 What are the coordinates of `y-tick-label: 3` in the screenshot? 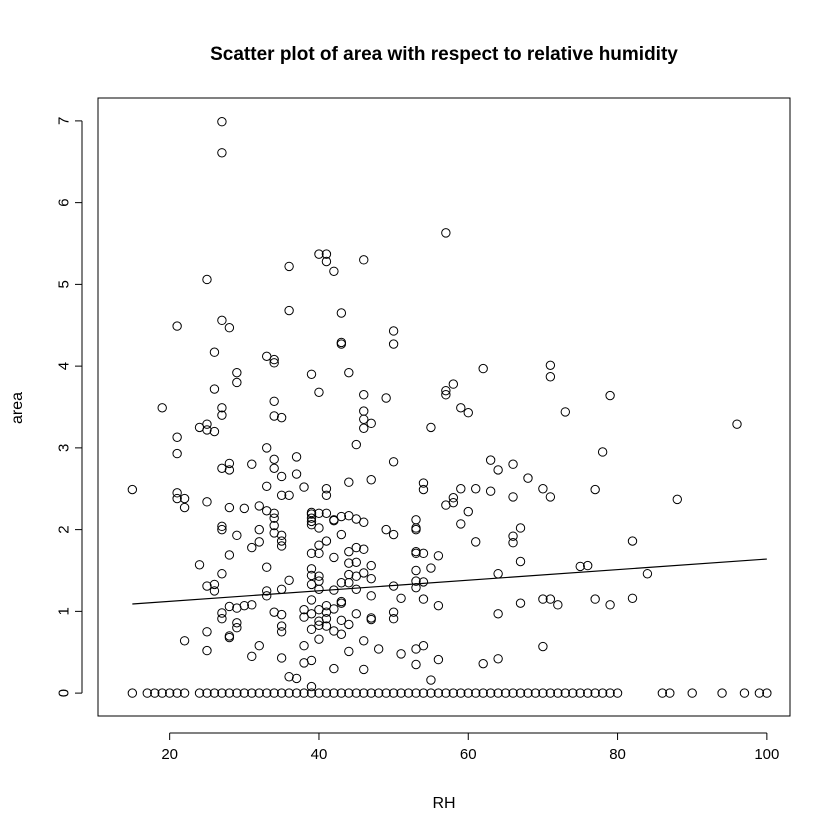 It's located at (64, 448).